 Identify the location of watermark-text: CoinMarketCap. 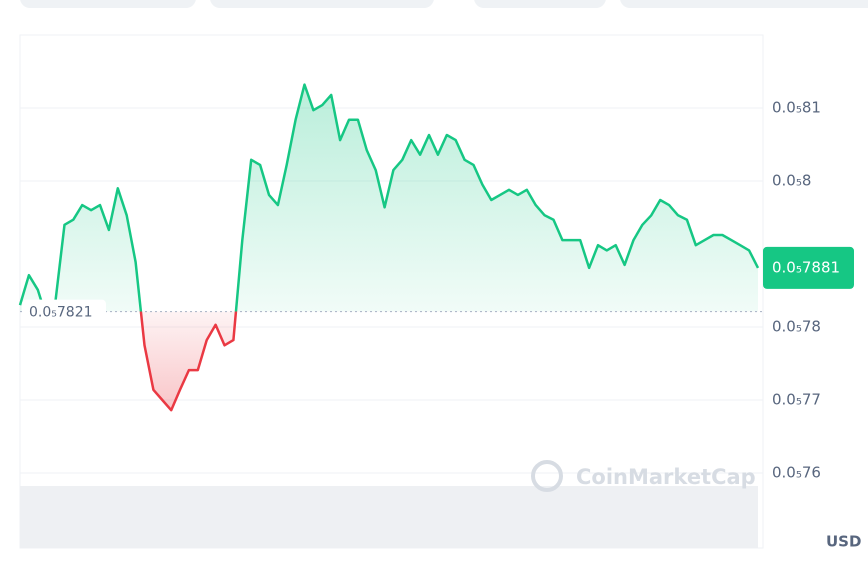
(666, 477).